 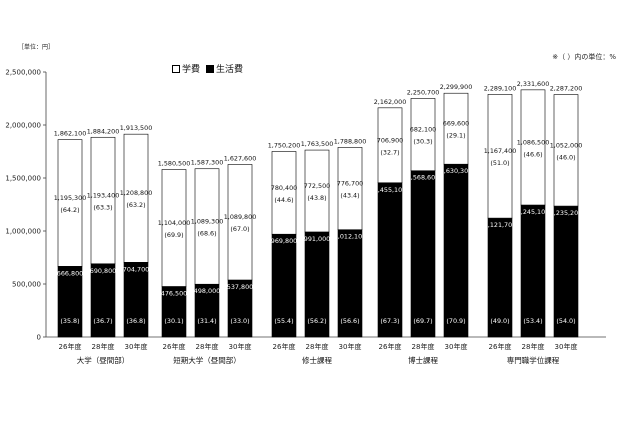 I want to click on living-value-label: 1,568,600, so click(x=423, y=178).